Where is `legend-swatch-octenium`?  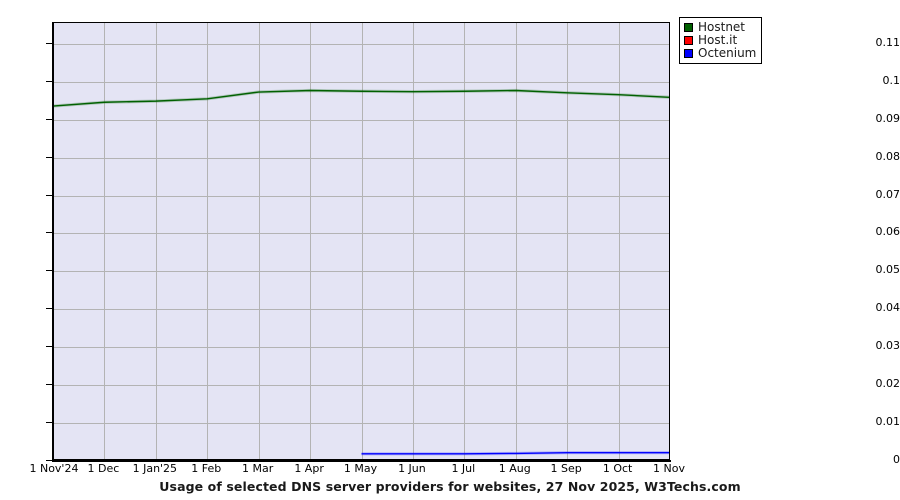 legend-swatch-octenium is located at coordinates (688, 53).